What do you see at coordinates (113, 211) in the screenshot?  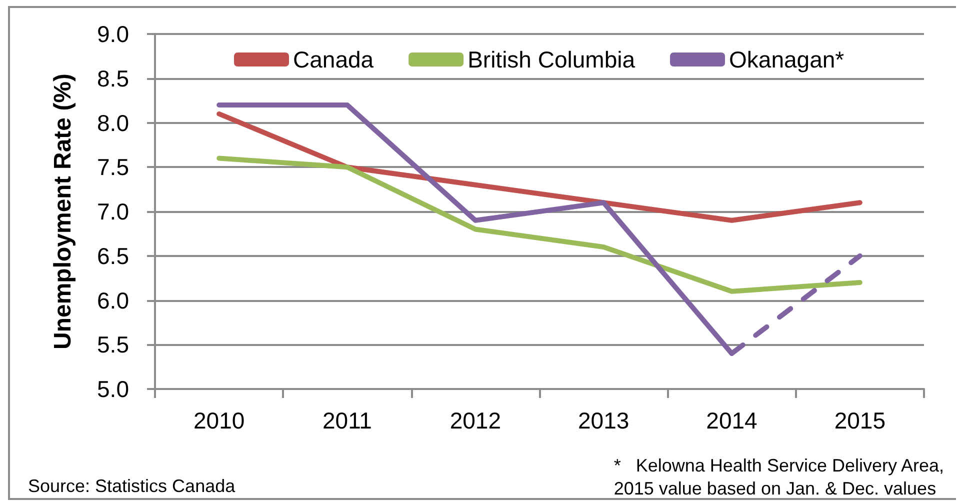 I see `y-tick-label: 7.0` at bounding box center [113, 211].